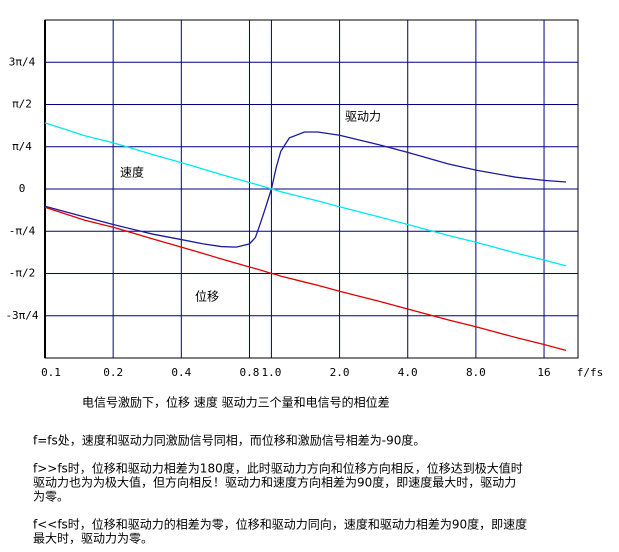 The height and width of the screenshot is (552, 619). What do you see at coordinates (340, 372) in the screenshot?
I see `x-tick-label: 2.0` at bounding box center [340, 372].